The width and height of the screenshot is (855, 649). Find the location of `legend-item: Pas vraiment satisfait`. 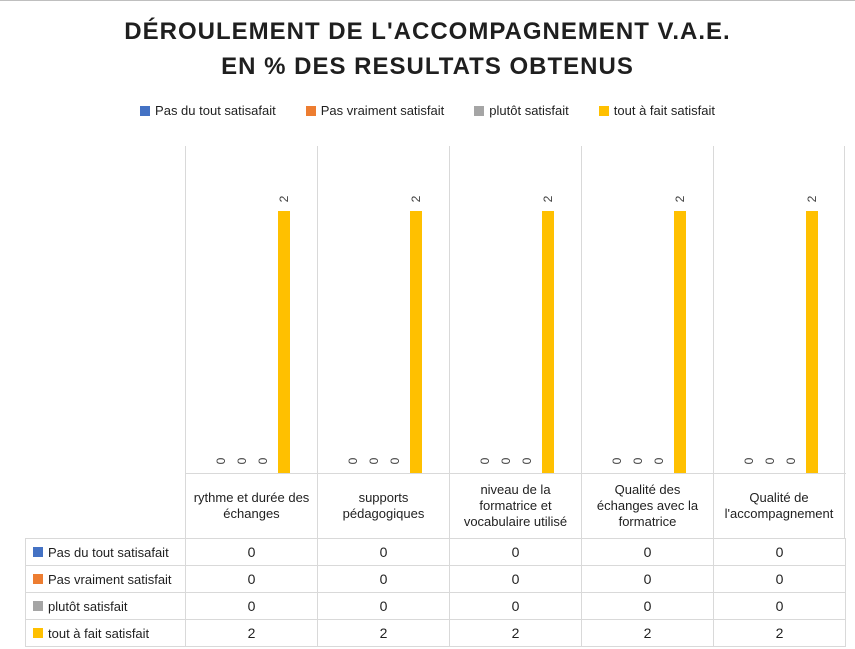

legend-item: Pas vraiment satisfait is located at coordinates (375, 110).